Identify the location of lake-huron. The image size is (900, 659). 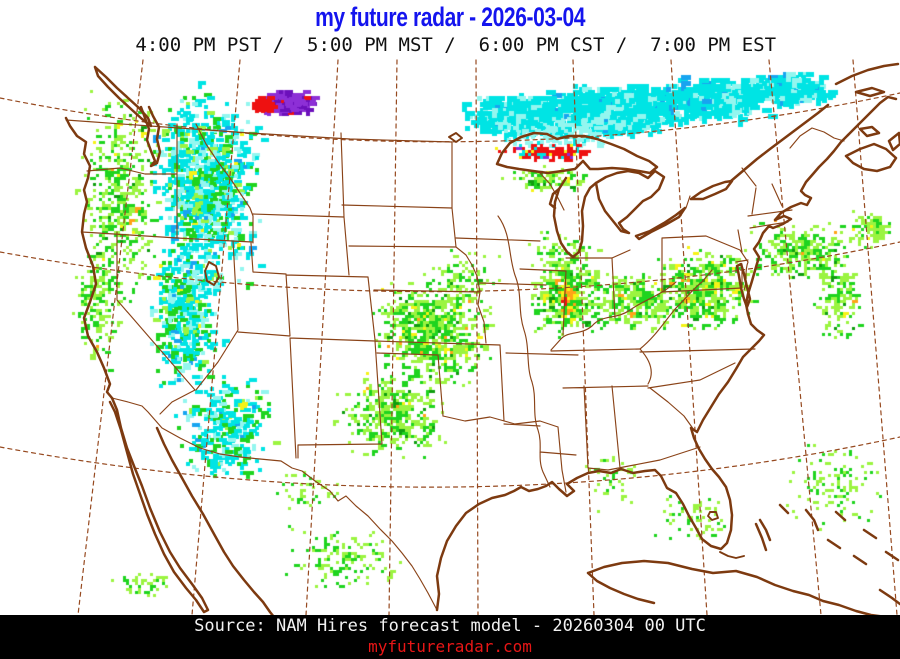
(630, 202).